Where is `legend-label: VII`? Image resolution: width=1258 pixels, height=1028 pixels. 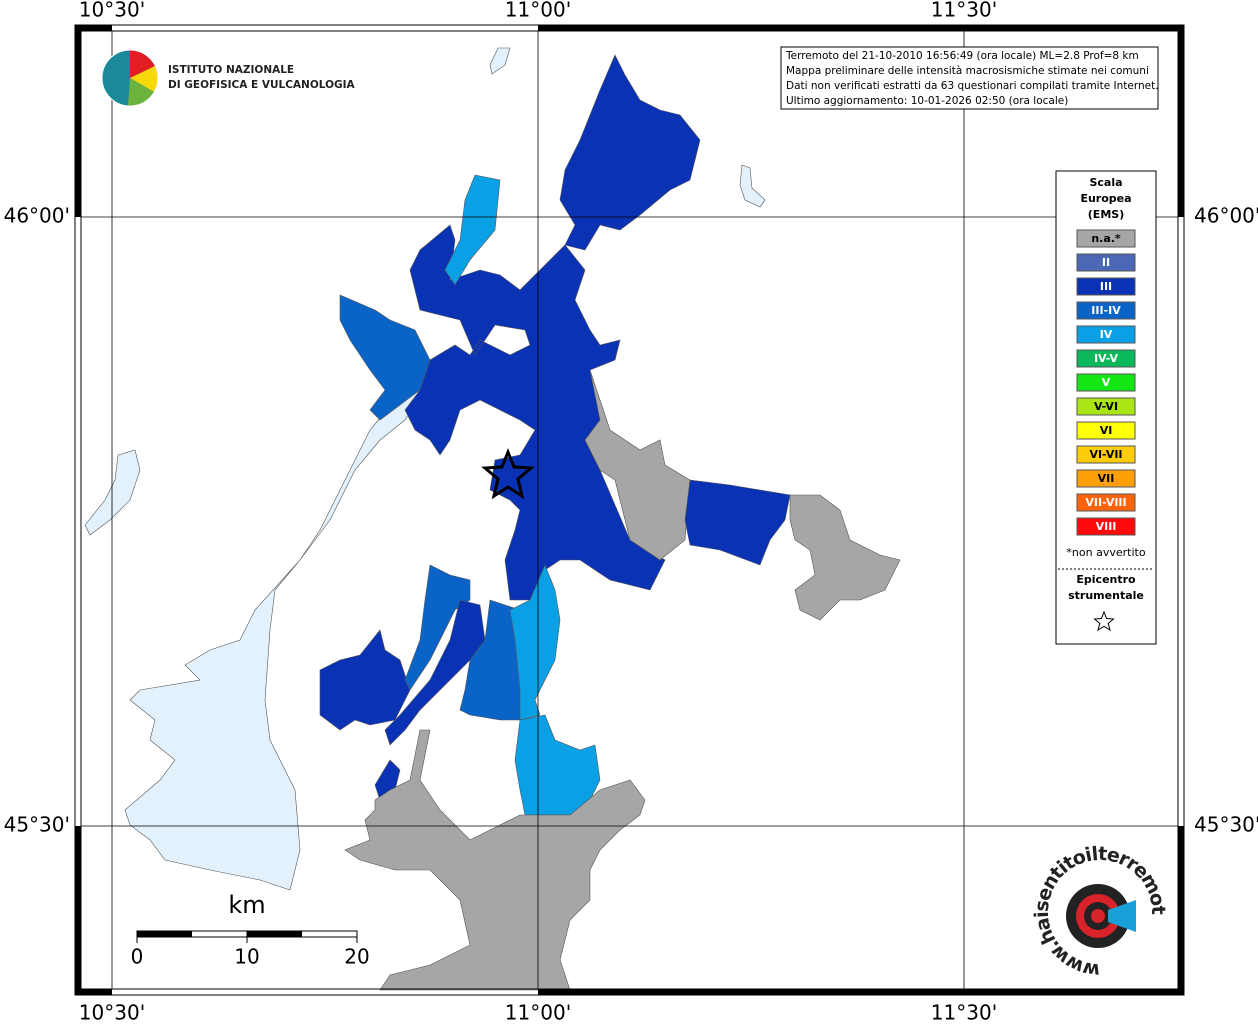
legend-label: VII is located at coordinates (1106, 478).